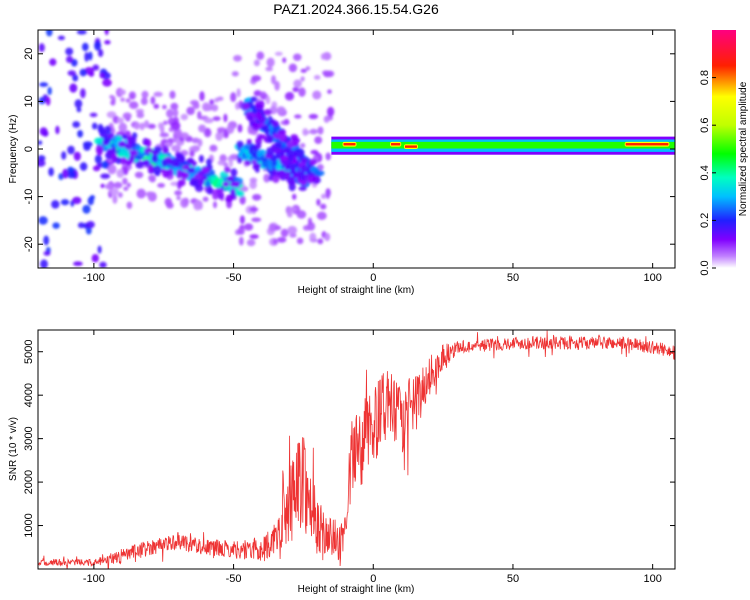 This screenshot has height=600, width=750. I want to click on snr-y-tick-label: 5000, so click(29, 351).